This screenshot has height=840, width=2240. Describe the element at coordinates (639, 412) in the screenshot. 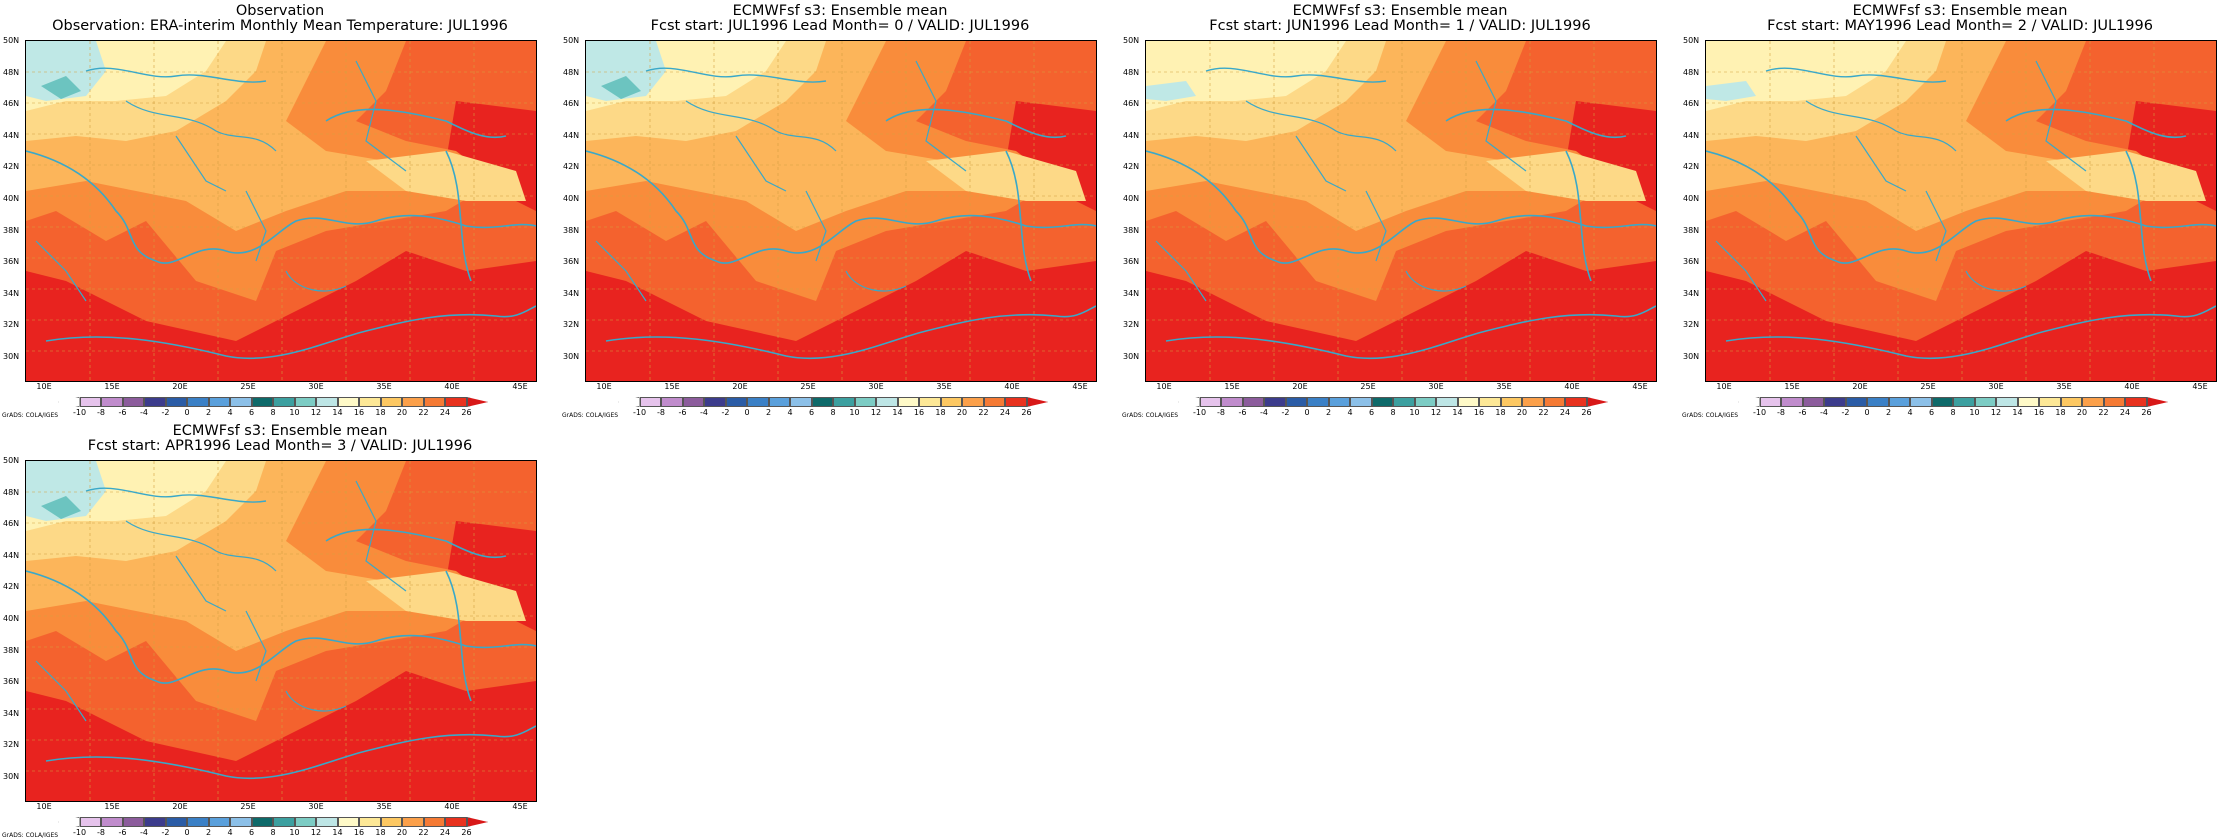

I see `colorbar-tick: -10` at that location.